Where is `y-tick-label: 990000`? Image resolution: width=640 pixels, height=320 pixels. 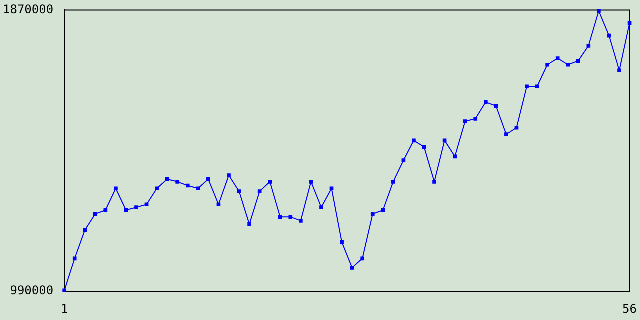 y-tick-label: 990000 is located at coordinates (32, 291).